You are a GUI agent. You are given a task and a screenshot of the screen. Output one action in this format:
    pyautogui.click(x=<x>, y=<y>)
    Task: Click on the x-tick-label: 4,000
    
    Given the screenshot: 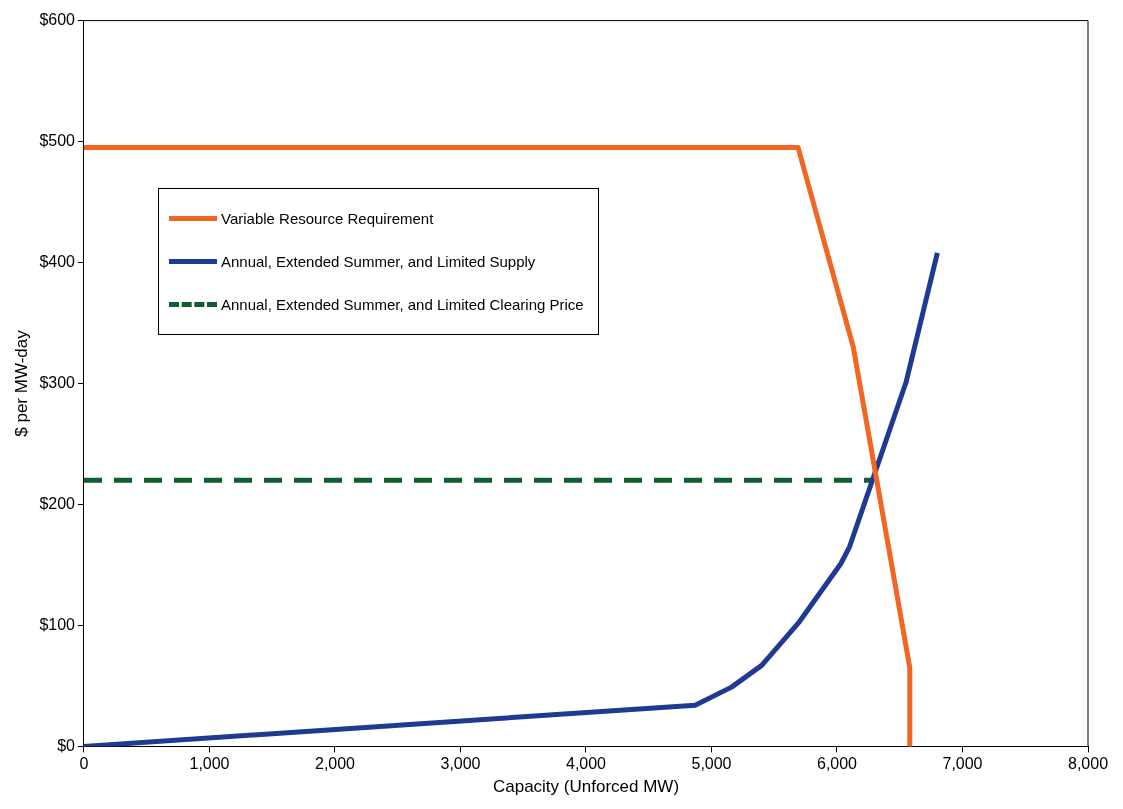 What is the action you would take?
    pyautogui.click(x=586, y=764)
    